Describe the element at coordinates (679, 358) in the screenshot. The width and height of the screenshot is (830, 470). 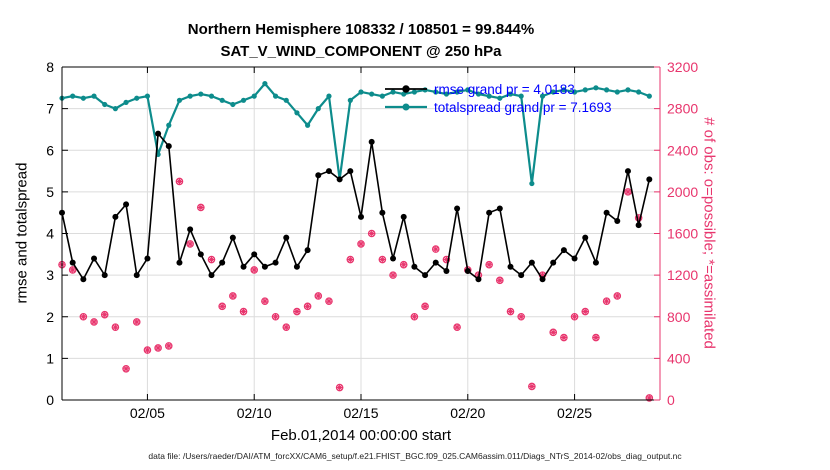
I see `y-right-tick-label: 400` at that location.